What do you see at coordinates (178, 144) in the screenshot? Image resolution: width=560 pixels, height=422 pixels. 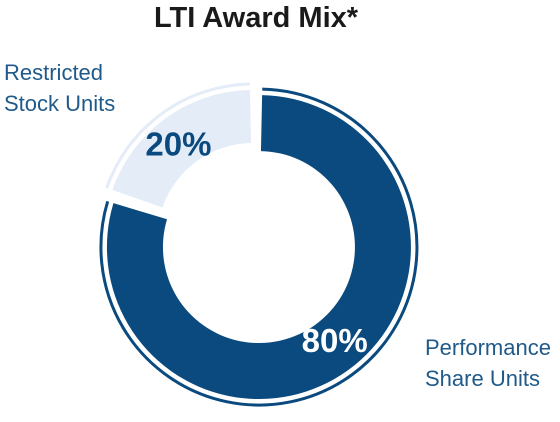 I see `value-label-restricted-stock-units: 20%` at bounding box center [178, 144].